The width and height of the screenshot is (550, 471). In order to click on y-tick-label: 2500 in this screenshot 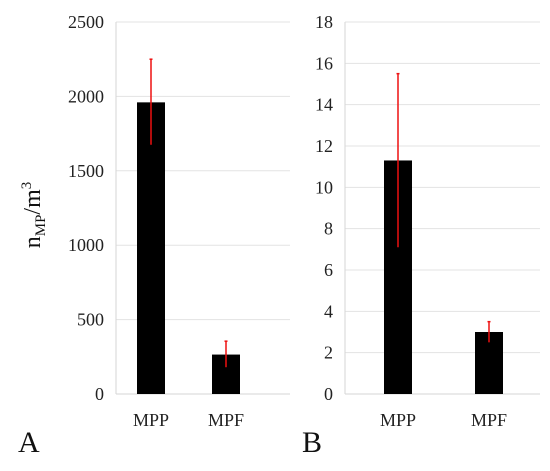, I will do `click(86, 22)`.